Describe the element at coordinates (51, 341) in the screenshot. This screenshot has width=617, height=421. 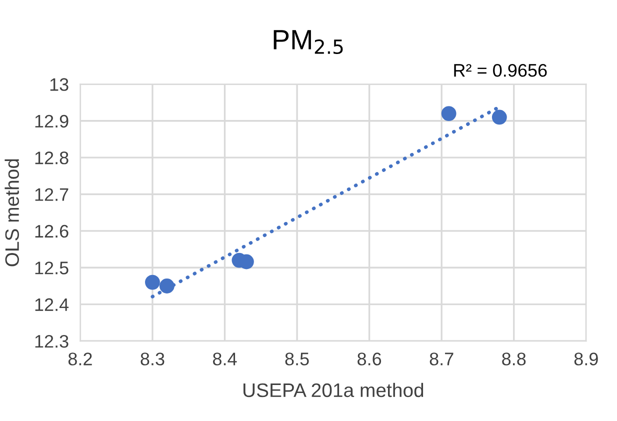
I see `y-tick-label: 12.3` at that location.